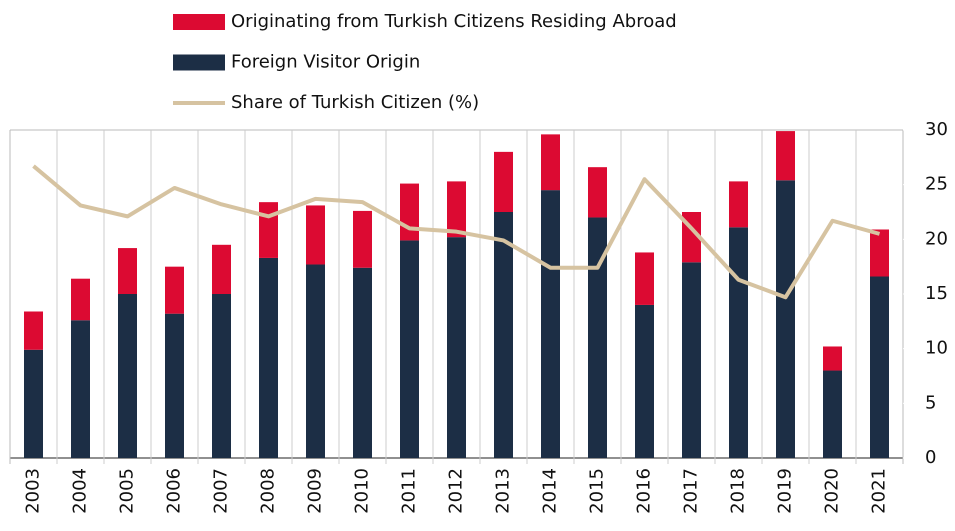  Describe the element at coordinates (936, 129) in the screenshot. I see `y-tick-label: 30` at that location.